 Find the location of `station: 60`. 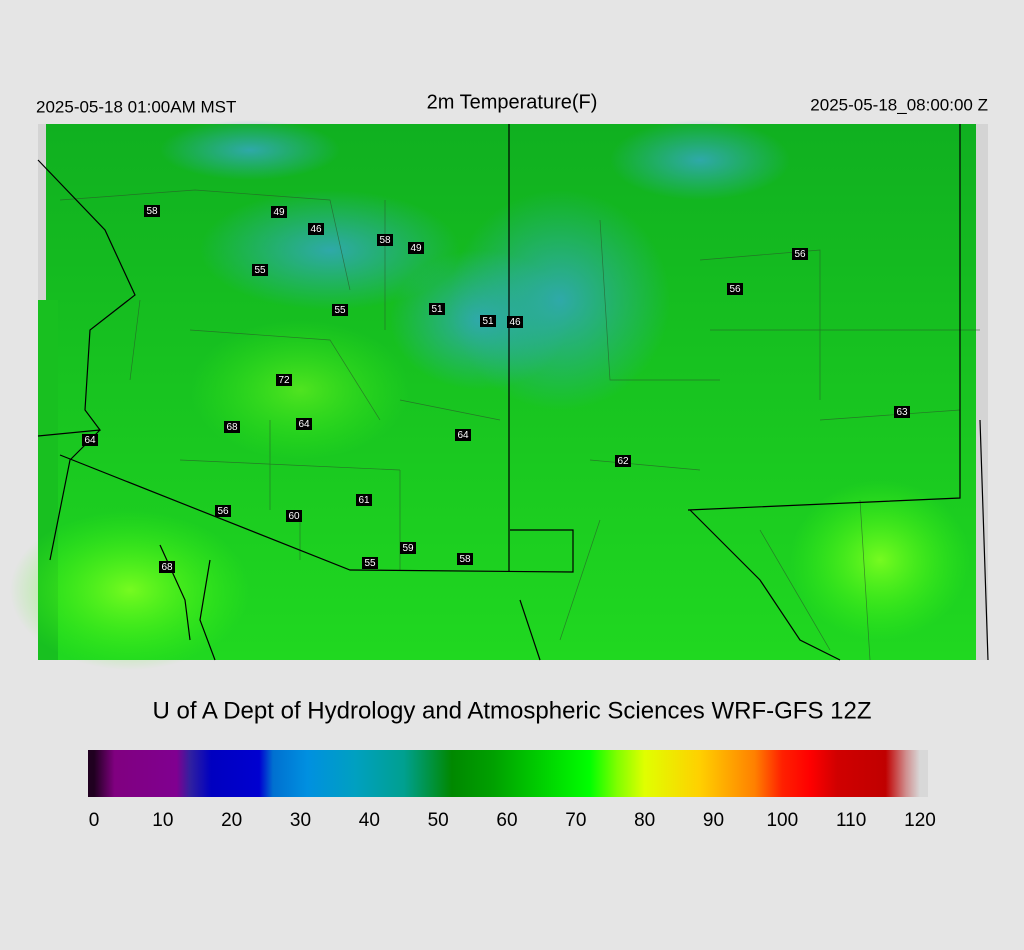

station: 60 is located at coordinates (294, 516).